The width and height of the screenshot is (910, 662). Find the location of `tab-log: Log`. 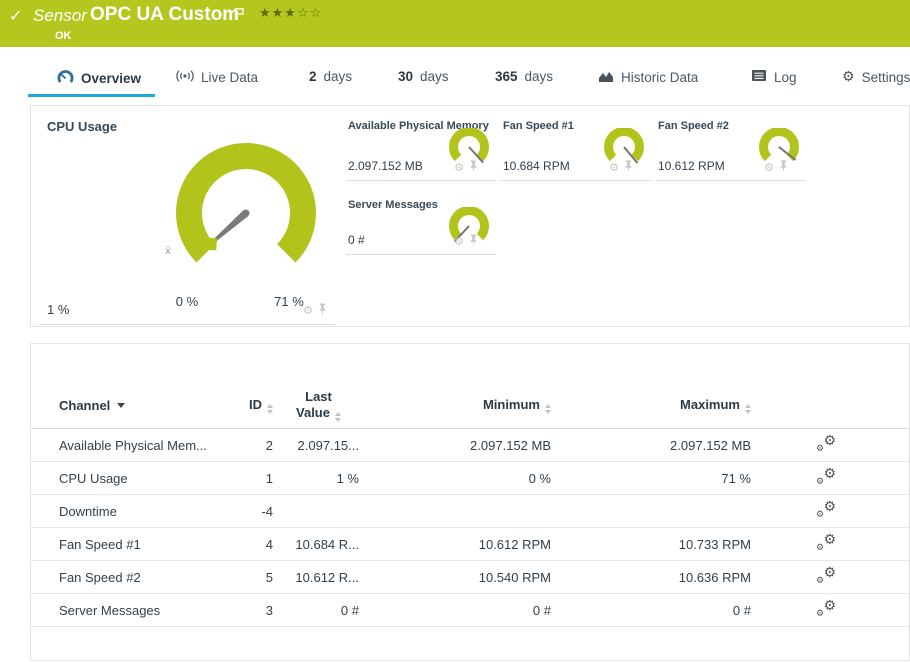

tab-log: Log is located at coordinates (774, 77).